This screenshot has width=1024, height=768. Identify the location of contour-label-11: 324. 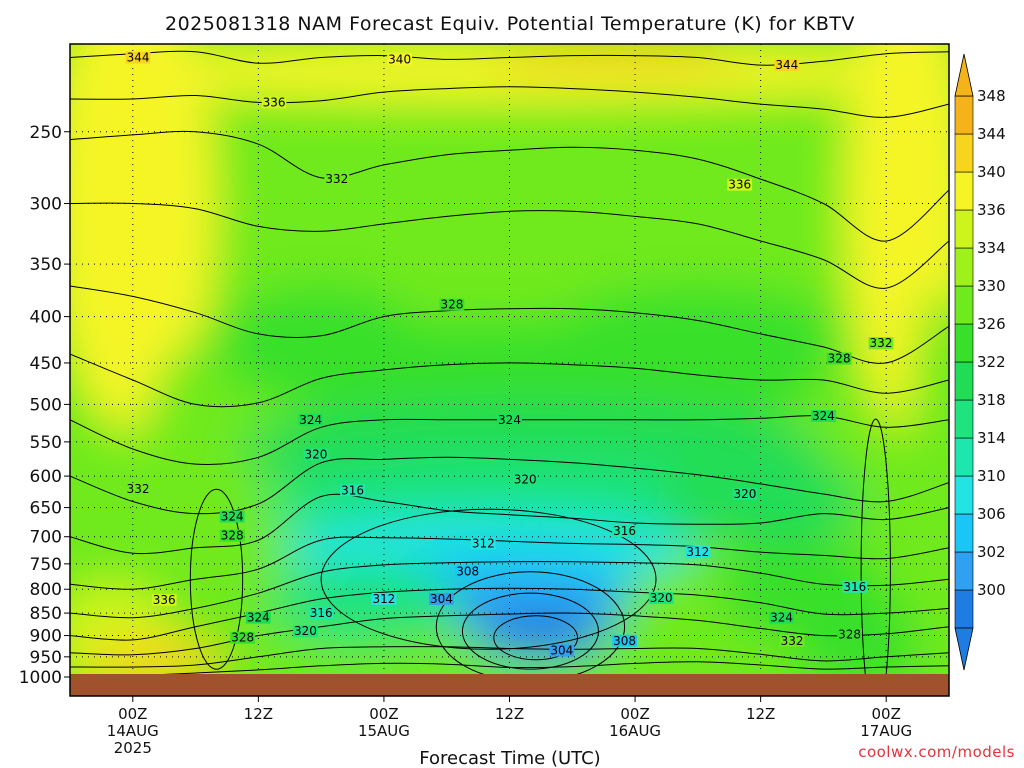
(509, 420).